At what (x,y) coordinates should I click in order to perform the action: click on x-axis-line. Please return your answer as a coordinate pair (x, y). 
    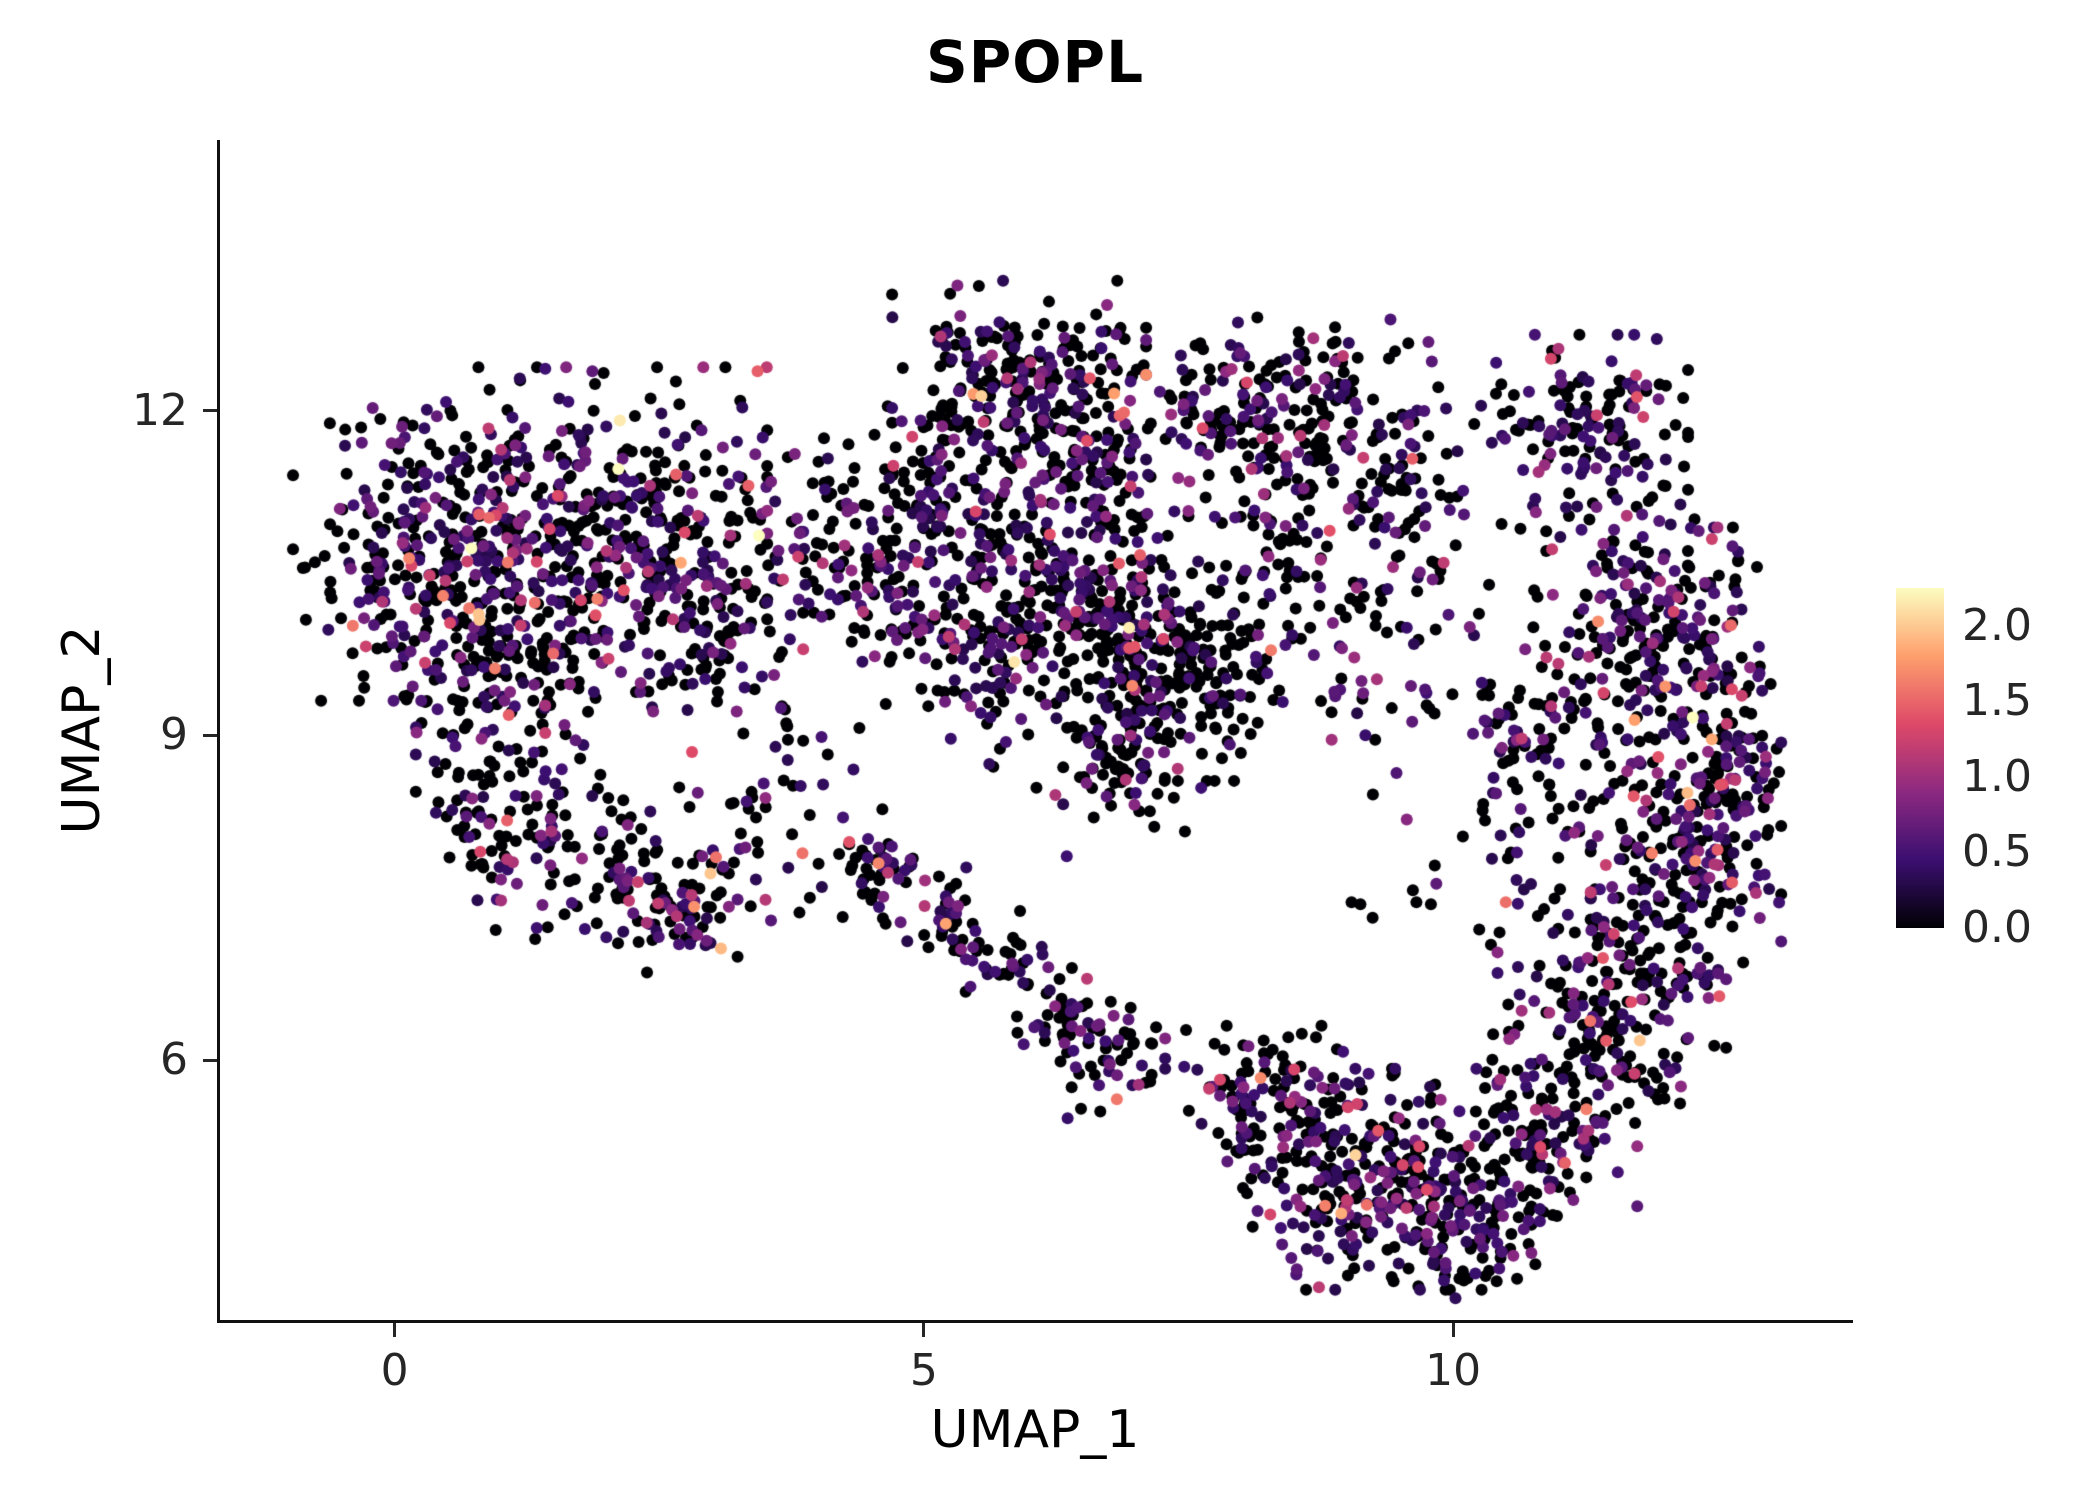
    Looking at the image, I should click on (1035, 1321).